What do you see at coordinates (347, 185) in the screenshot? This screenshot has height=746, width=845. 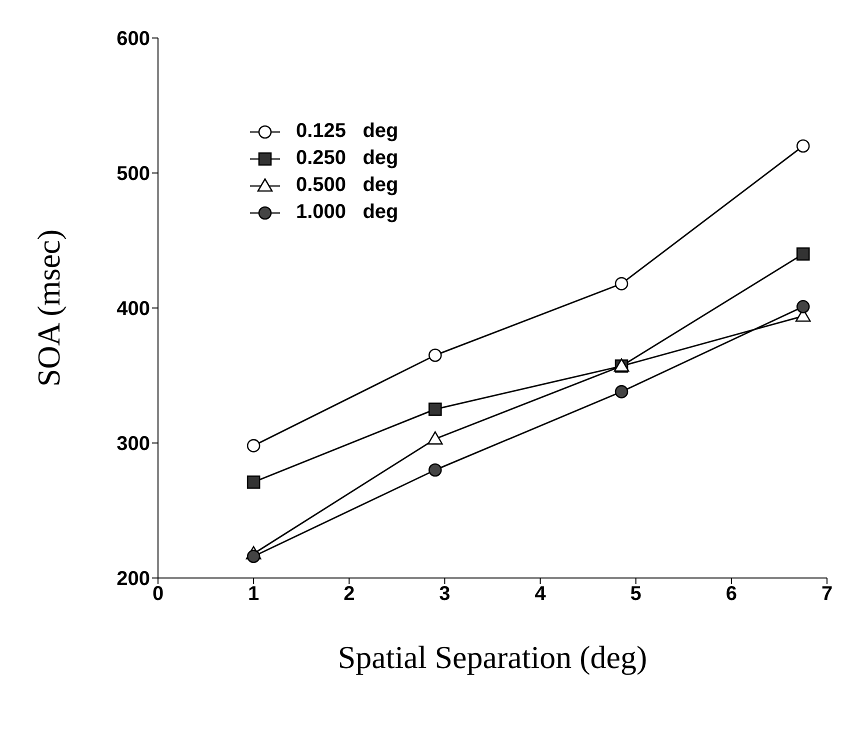 I see `legend-label: 0.500 deg` at bounding box center [347, 185].